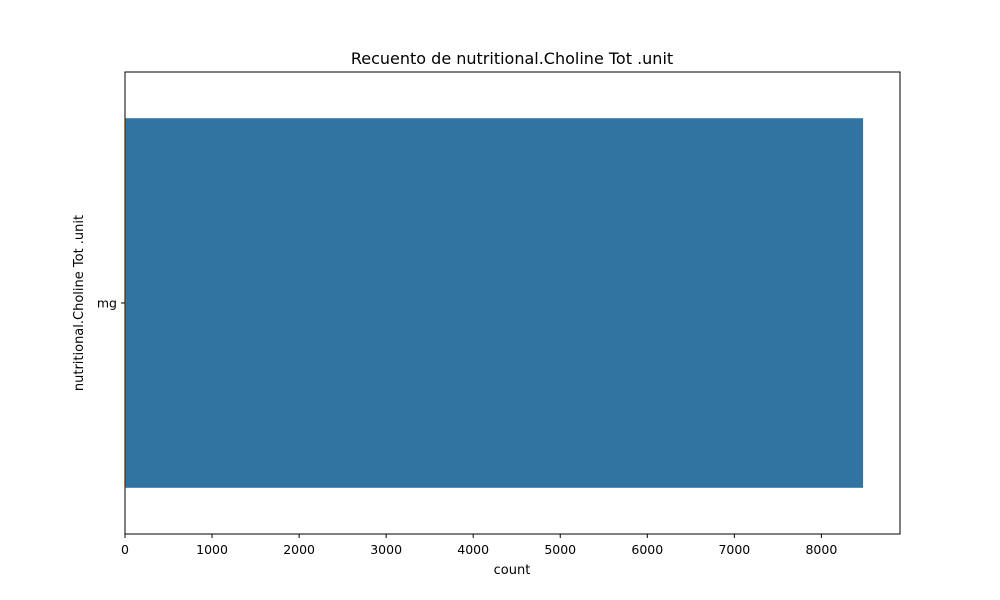 The image size is (1000, 600). I want to click on x-tick-label: 2000, so click(299, 549).